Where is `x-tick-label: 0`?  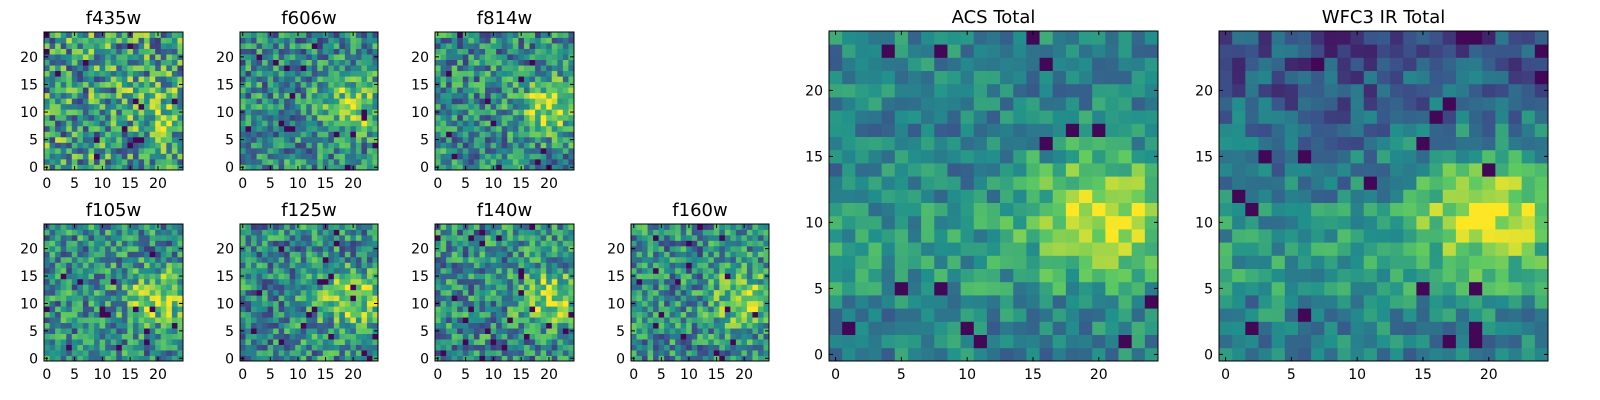 x-tick-label: 0 is located at coordinates (242, 184).